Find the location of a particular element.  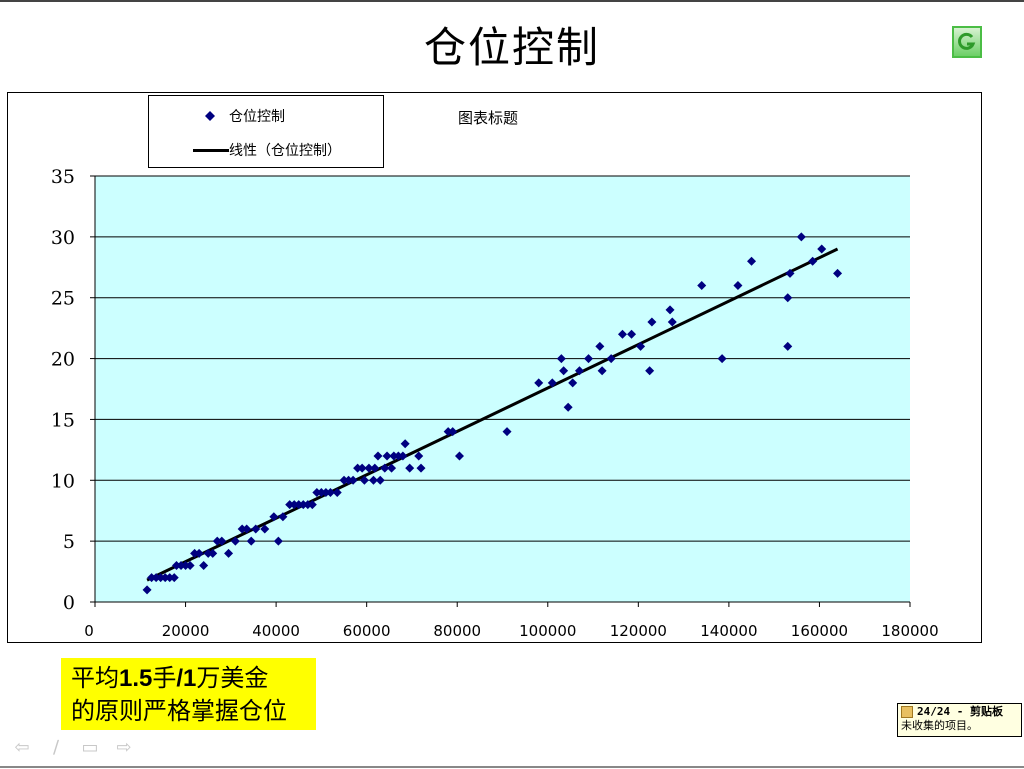

slide-nav: ⇦ ∕ ▭ ⇨ is located at coordinates (73, 748).